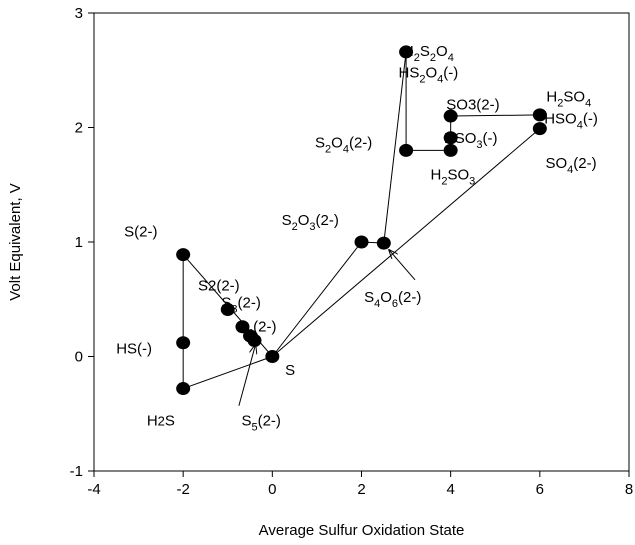 The image size is (635, 545). Describe the element at coordinates (219, 286) in the screenshot. I see `label-S2_2-: S2(2-)` at that location.